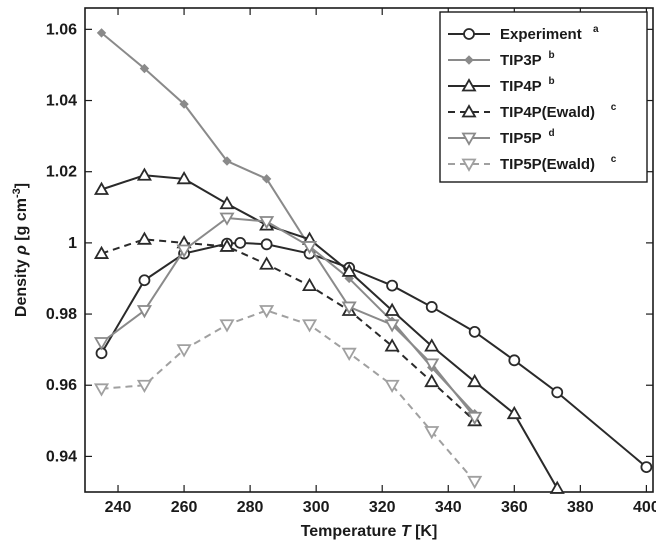 This screenshot has height=543, width=656. What do you see at coordinates (644, 507) in the screenshot?
I see `x-tick-label: 400` at bounding box center [644, 507].